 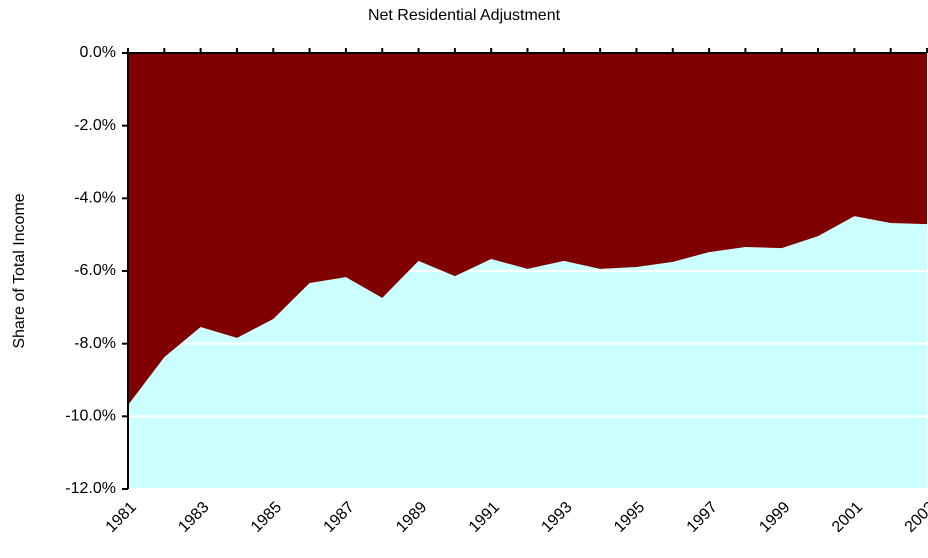 I want to click on y-tick-label: -8.0%, so click(x=95, y=343).